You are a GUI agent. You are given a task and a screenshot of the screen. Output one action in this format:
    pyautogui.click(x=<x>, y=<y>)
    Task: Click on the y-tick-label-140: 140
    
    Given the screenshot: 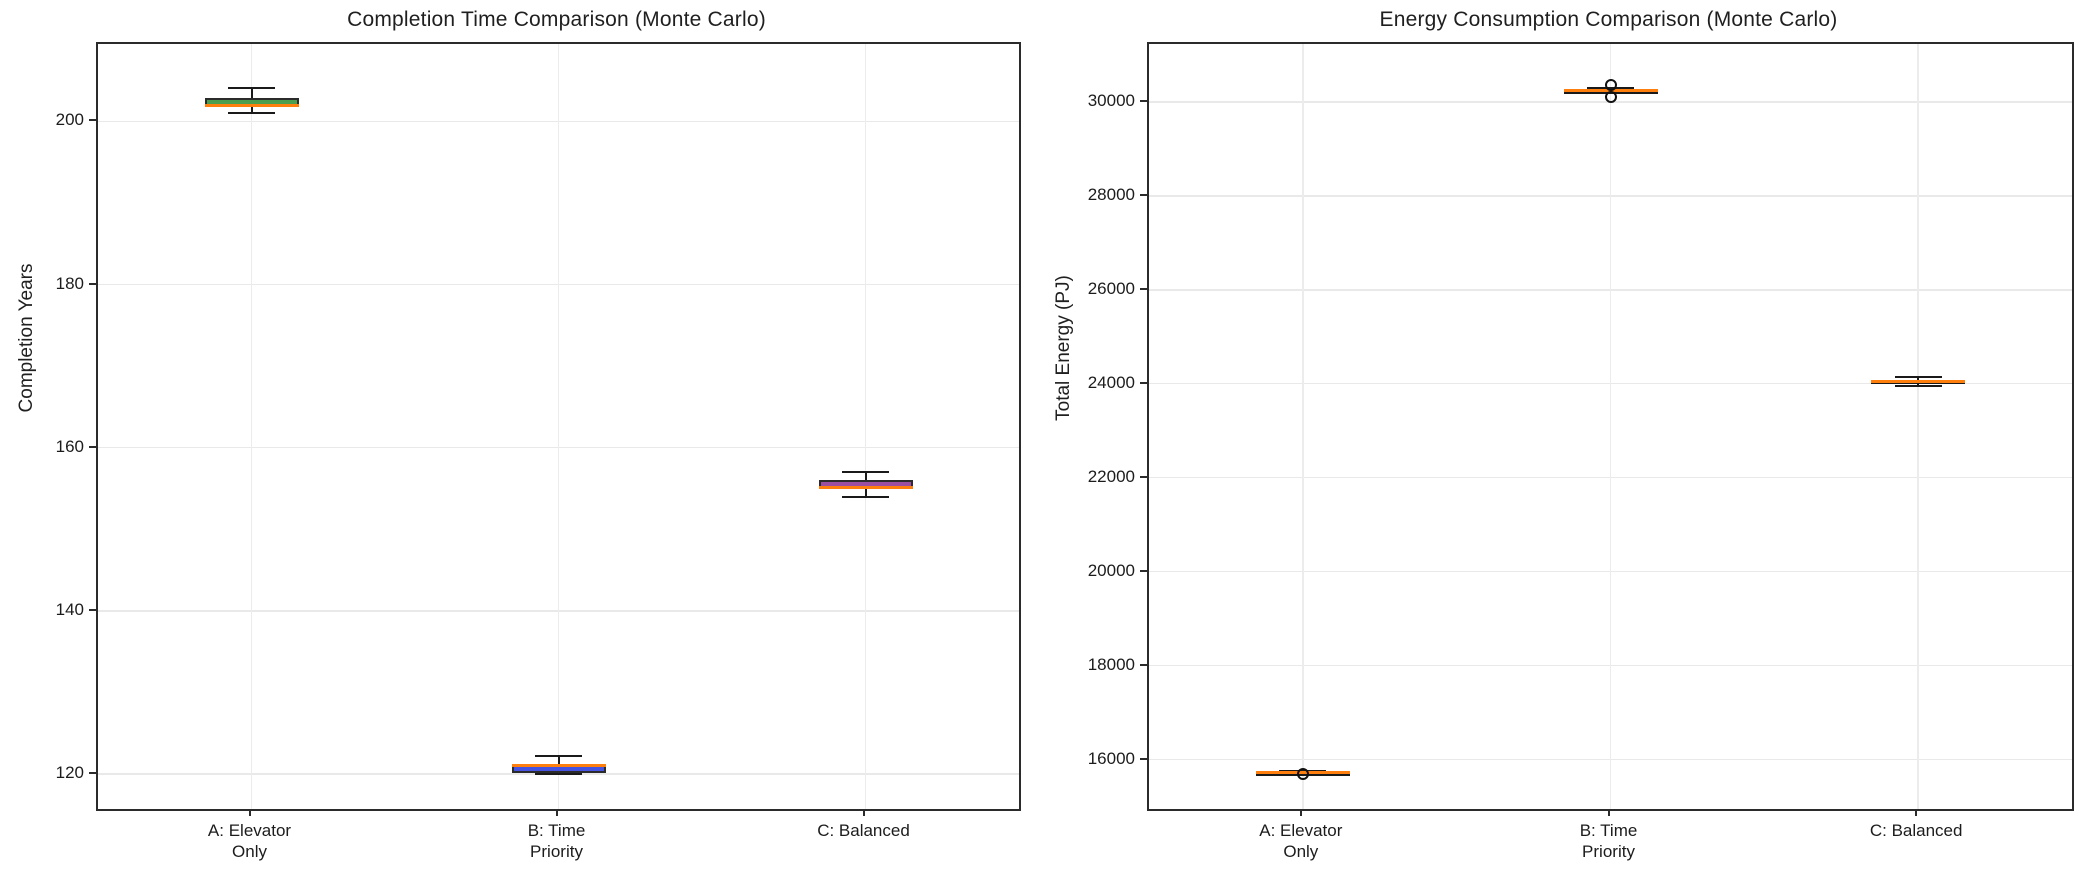 What is the action you would take?
    pyautogui.click(x=69, y=609)
    